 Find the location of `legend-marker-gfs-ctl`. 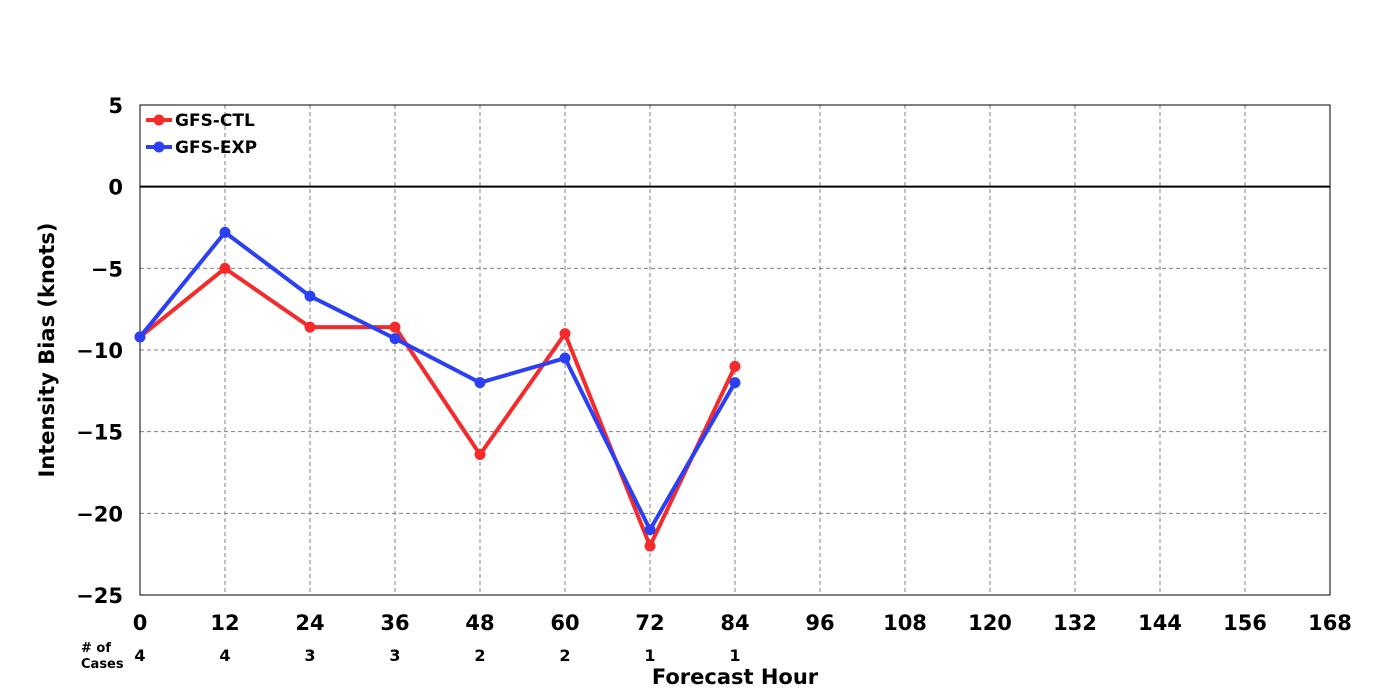

legend-marker-gfs-ctl is located at coordinates (159, 120).